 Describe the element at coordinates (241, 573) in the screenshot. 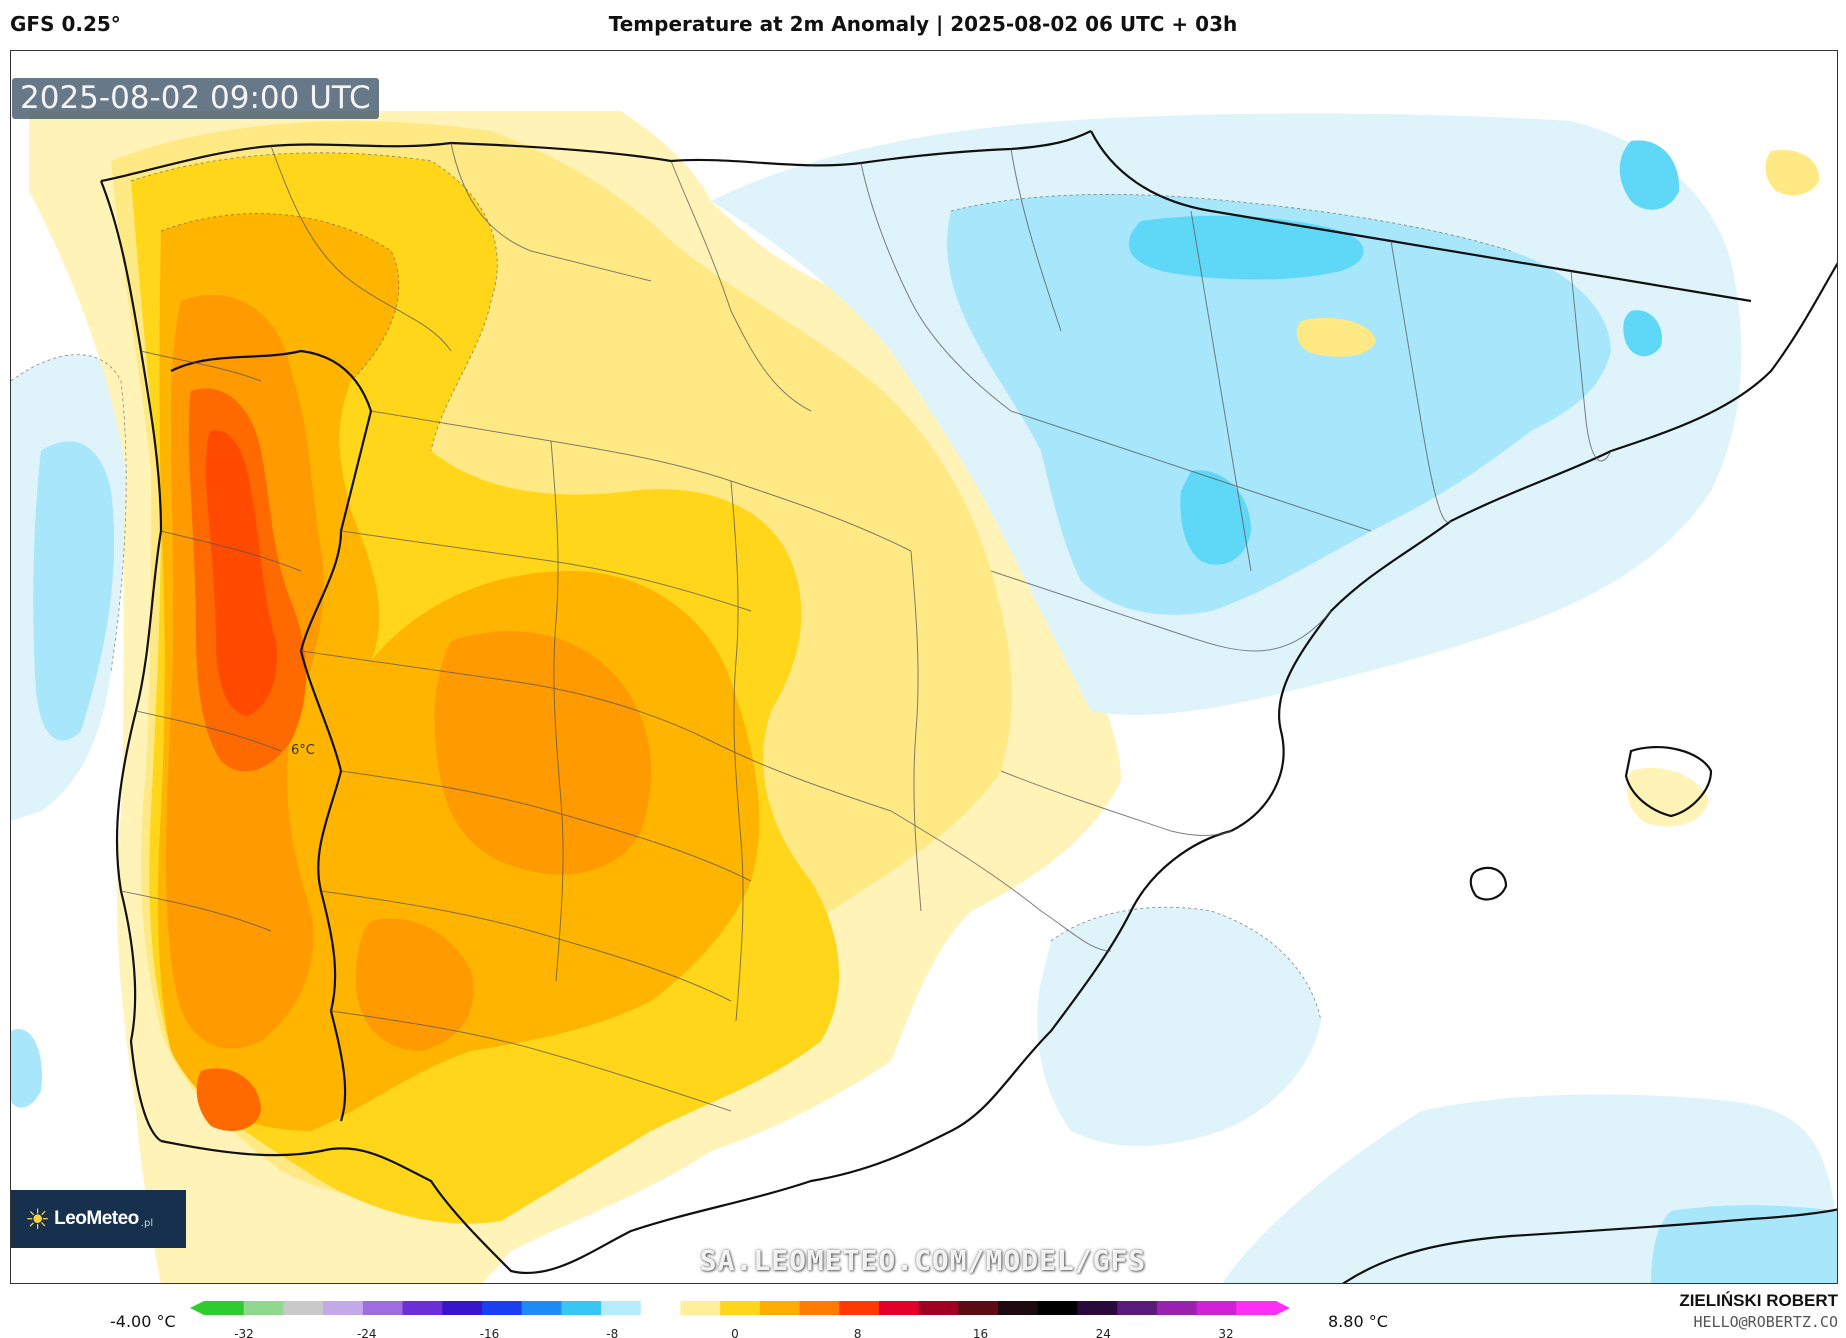

I see `extreme-zone` at that location.